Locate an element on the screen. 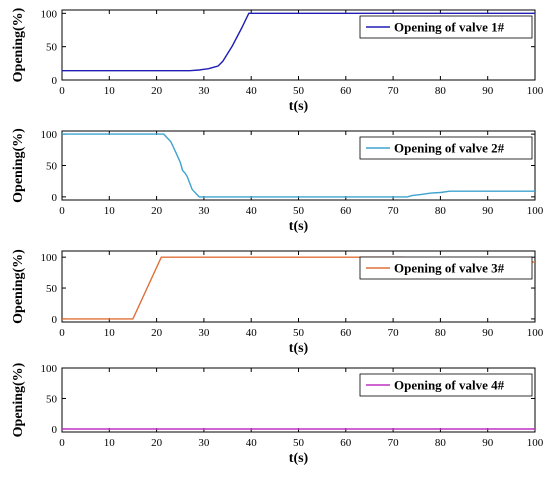  legend-label: Opening of valve 4# is located at coordinates (449, 385).